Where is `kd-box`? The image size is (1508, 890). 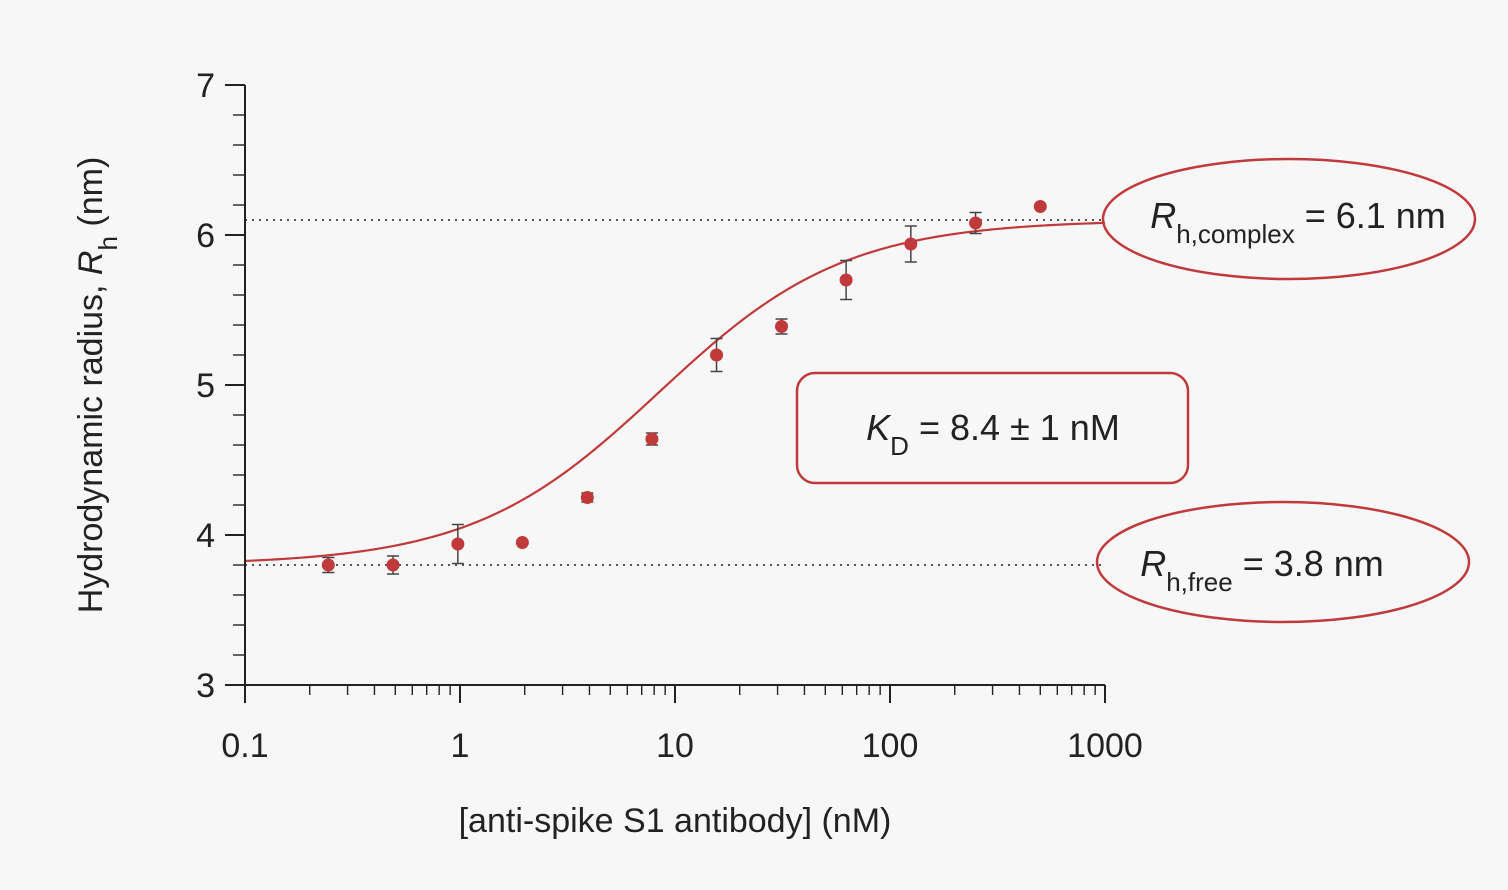
kd-box is located at coordinates (992, 428).